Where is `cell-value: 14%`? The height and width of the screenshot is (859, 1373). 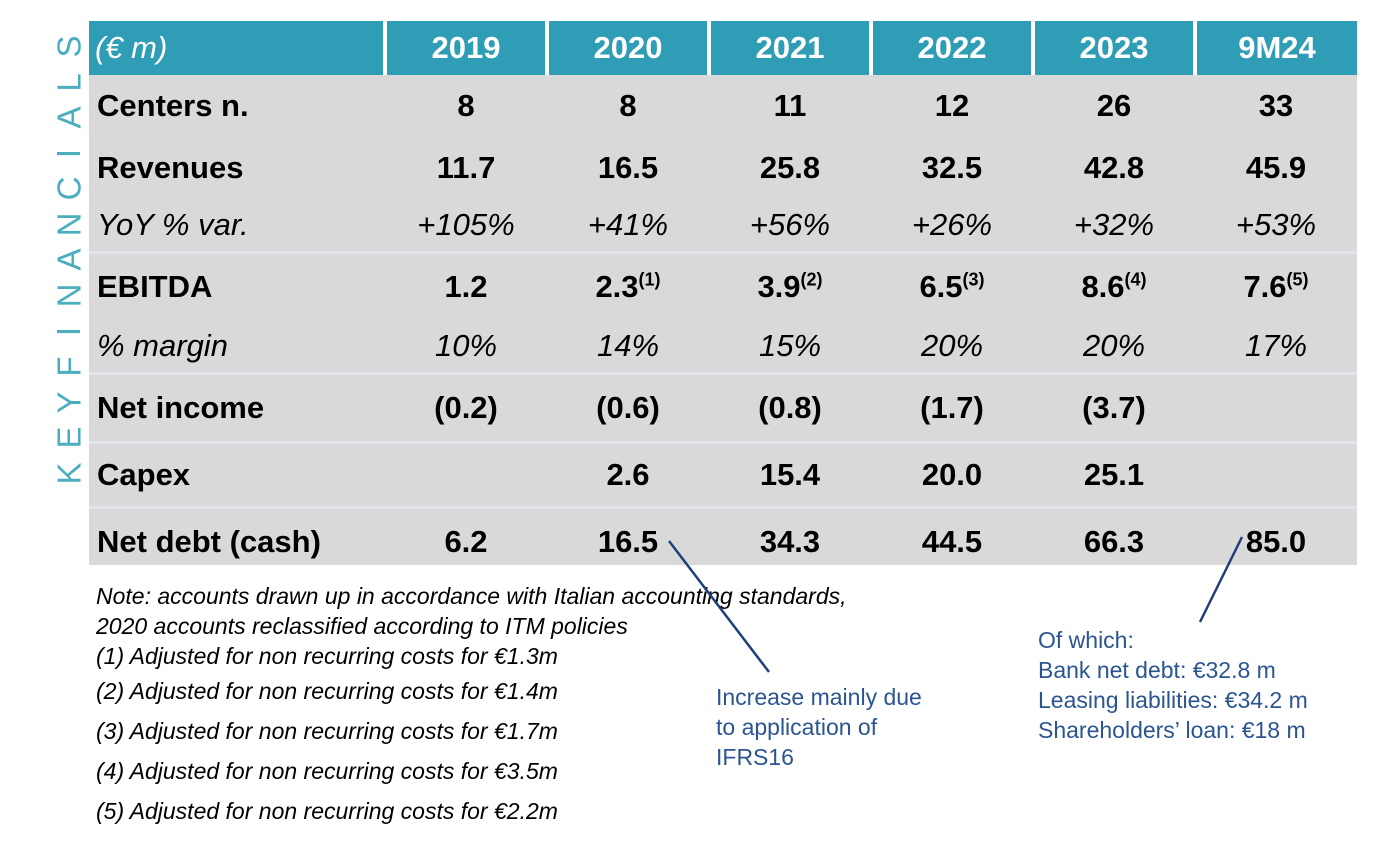 cell-value: 14% is located at coordinates (628, 345).